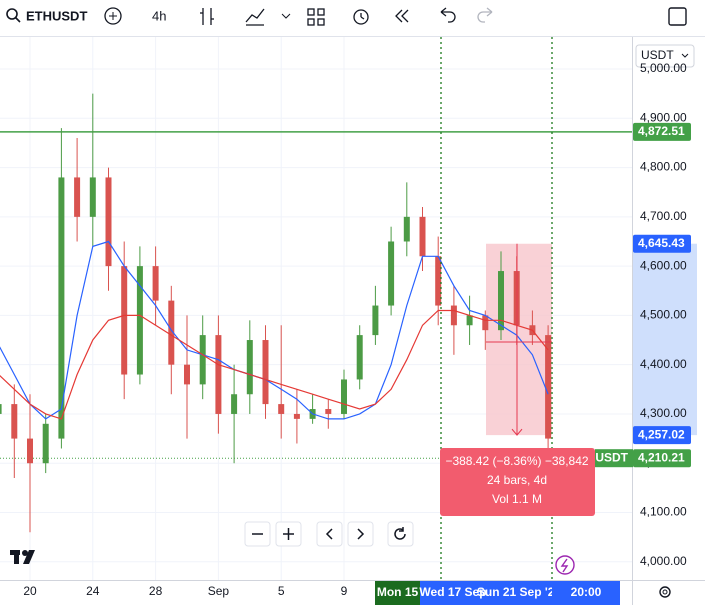 This screenshot has width=705, height=605. Describe the element at coordinates (22, 557) in the screenshot. I see `logo` at that location.